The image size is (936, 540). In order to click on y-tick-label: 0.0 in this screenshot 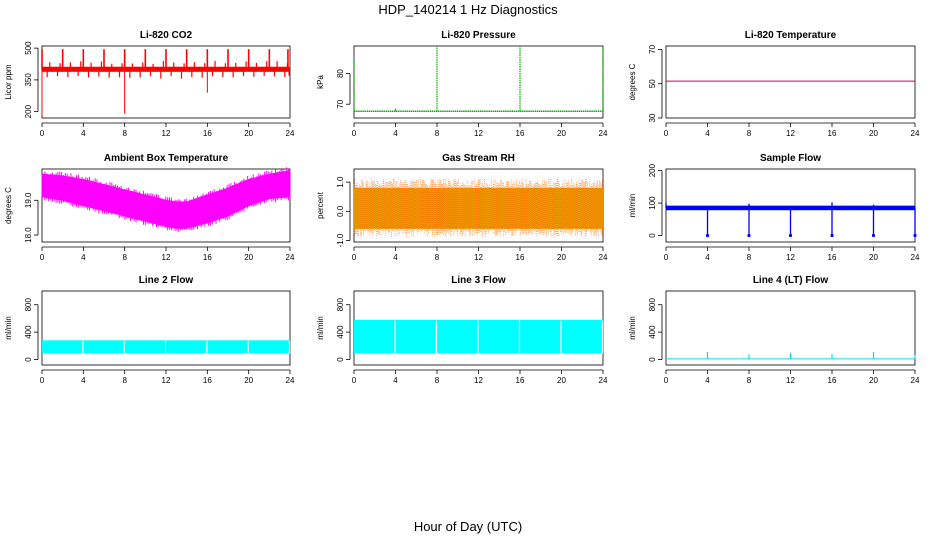, I will do `click(340, 211)`.